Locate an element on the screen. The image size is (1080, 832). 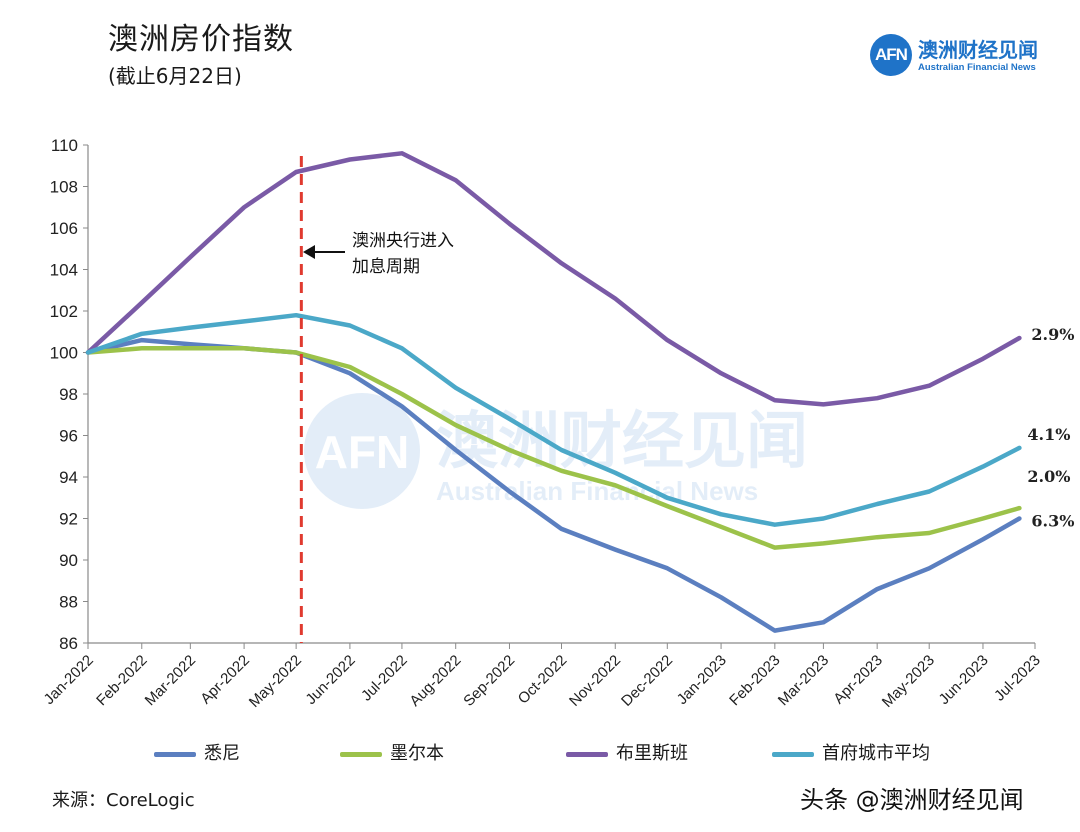
y-tick-label: 90 is located at coordinates (68, 560).